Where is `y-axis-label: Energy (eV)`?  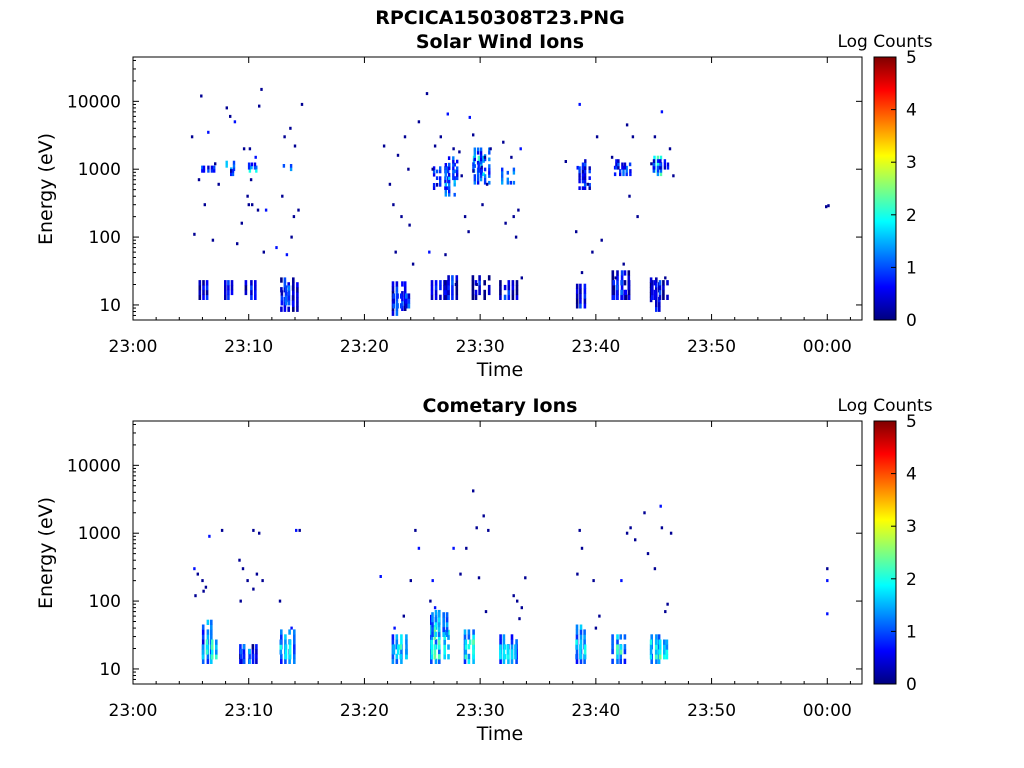 y-axis-label: Energy (eV) is located at coordinates (46, 553).